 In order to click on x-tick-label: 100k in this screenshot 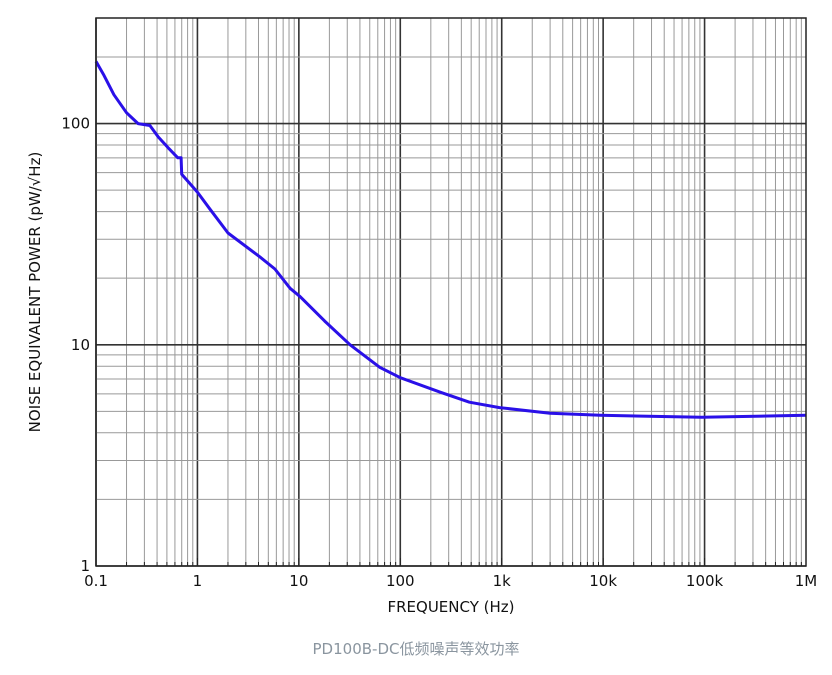, I will do `click(705, 581)`.